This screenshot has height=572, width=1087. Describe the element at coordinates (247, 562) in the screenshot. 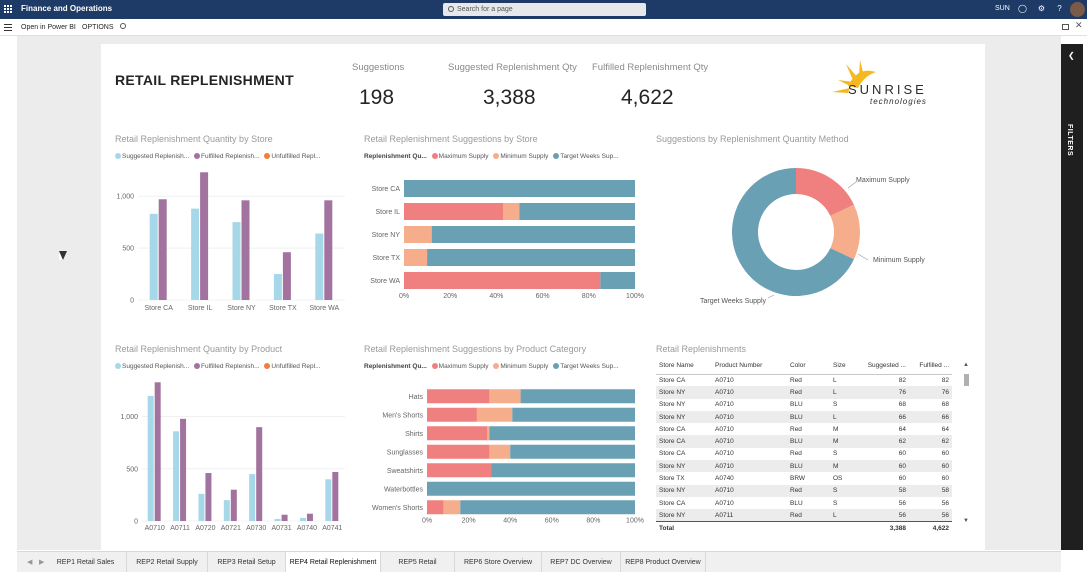

I see `page-tab: REP3 Retail Setup` at that location.